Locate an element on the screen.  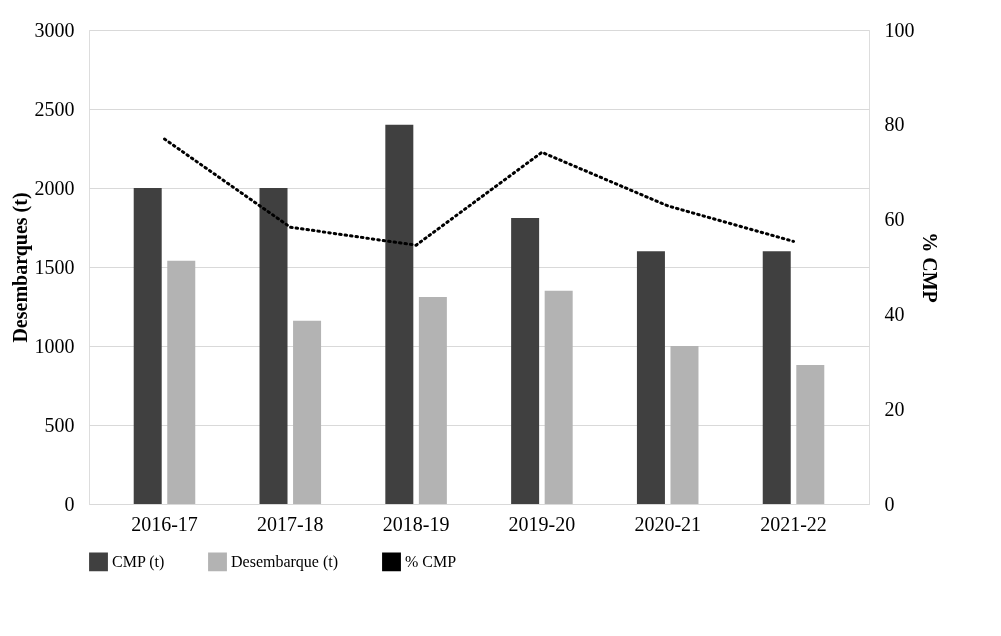
x-tick-label: 2018-19 is located at coordinates (416, 523).